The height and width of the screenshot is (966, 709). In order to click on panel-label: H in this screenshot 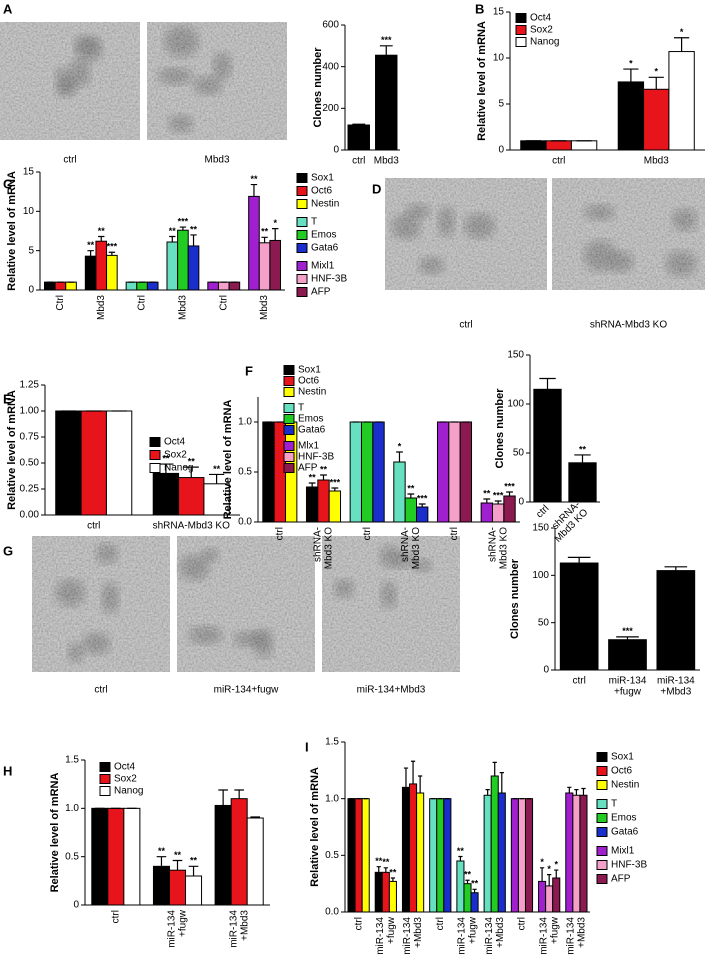, I will do `click(7, 770)`.